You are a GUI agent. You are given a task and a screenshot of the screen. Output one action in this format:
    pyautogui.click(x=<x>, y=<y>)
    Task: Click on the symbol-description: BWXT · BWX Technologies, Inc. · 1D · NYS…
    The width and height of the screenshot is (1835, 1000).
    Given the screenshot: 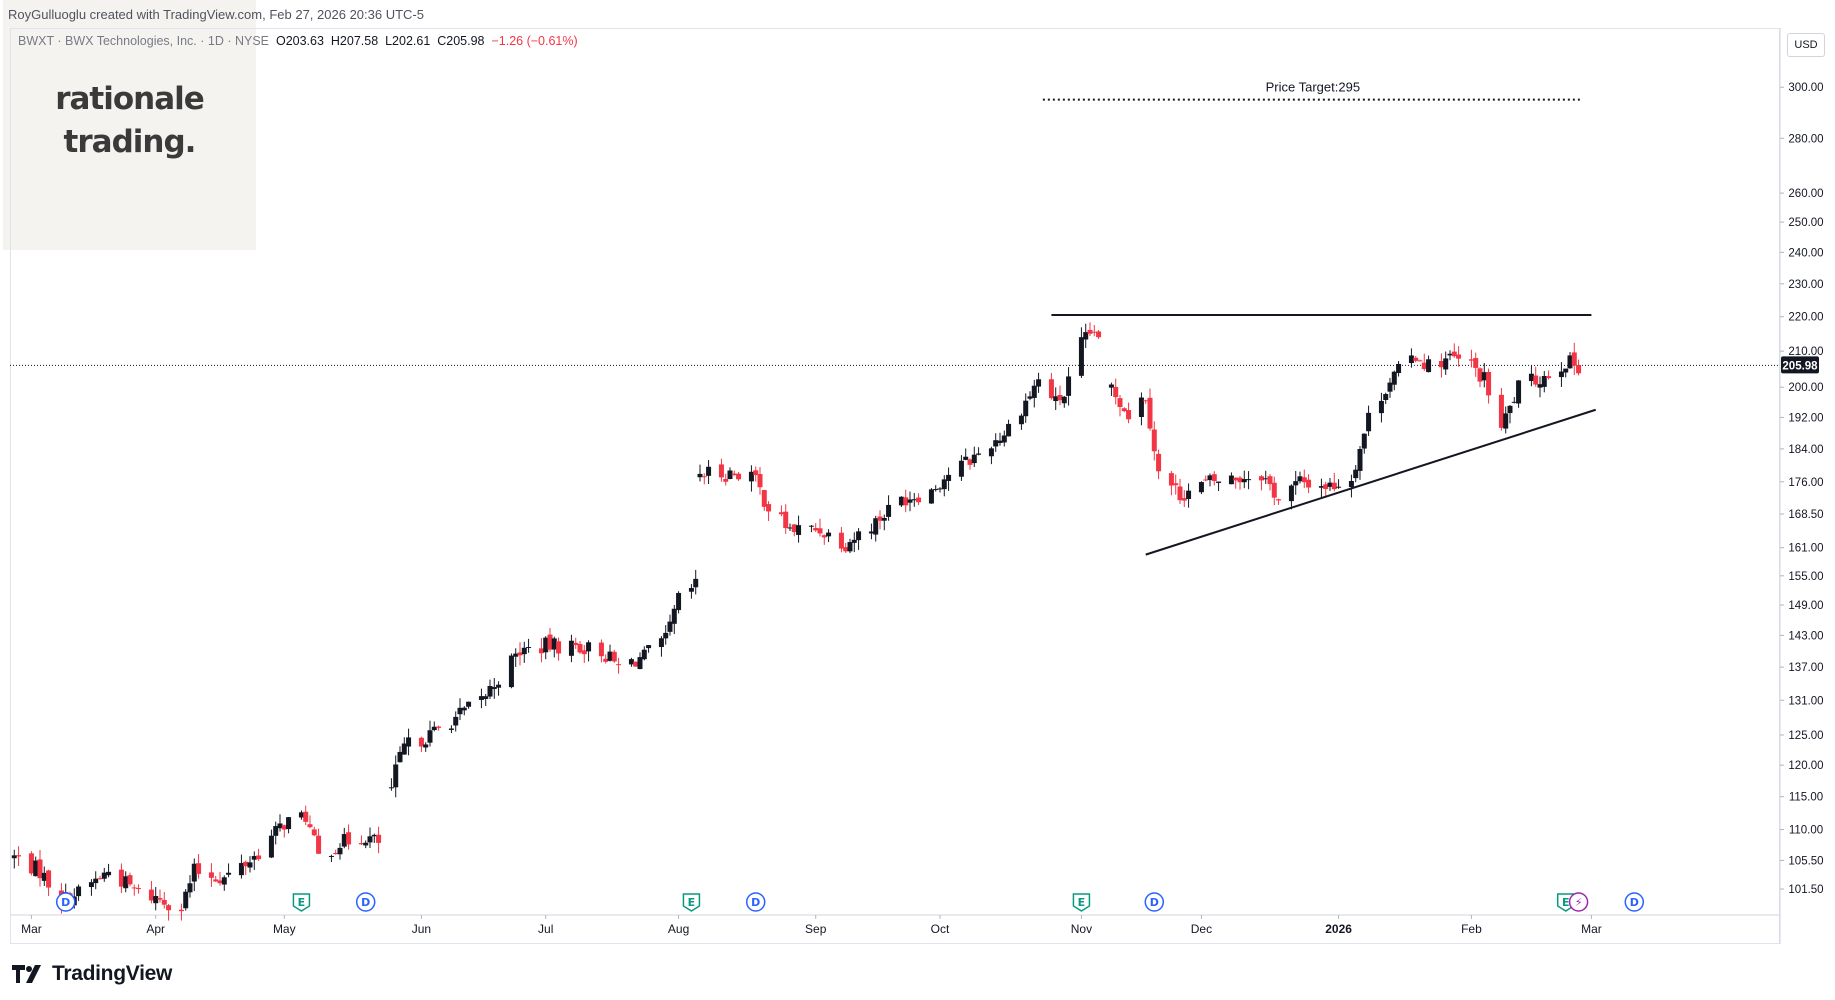 What is the action you would take?
    pyautogui.click(x=144, y=41)
    